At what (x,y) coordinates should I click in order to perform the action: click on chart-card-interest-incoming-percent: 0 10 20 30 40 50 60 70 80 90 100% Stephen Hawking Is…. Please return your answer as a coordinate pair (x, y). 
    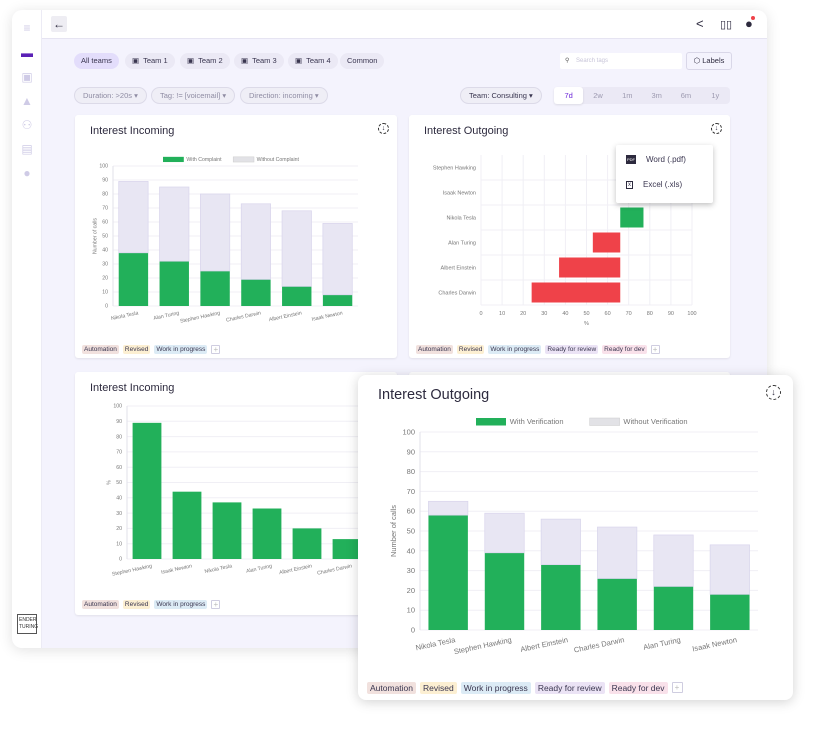
    Looking at the image, I should click on (236, 493).